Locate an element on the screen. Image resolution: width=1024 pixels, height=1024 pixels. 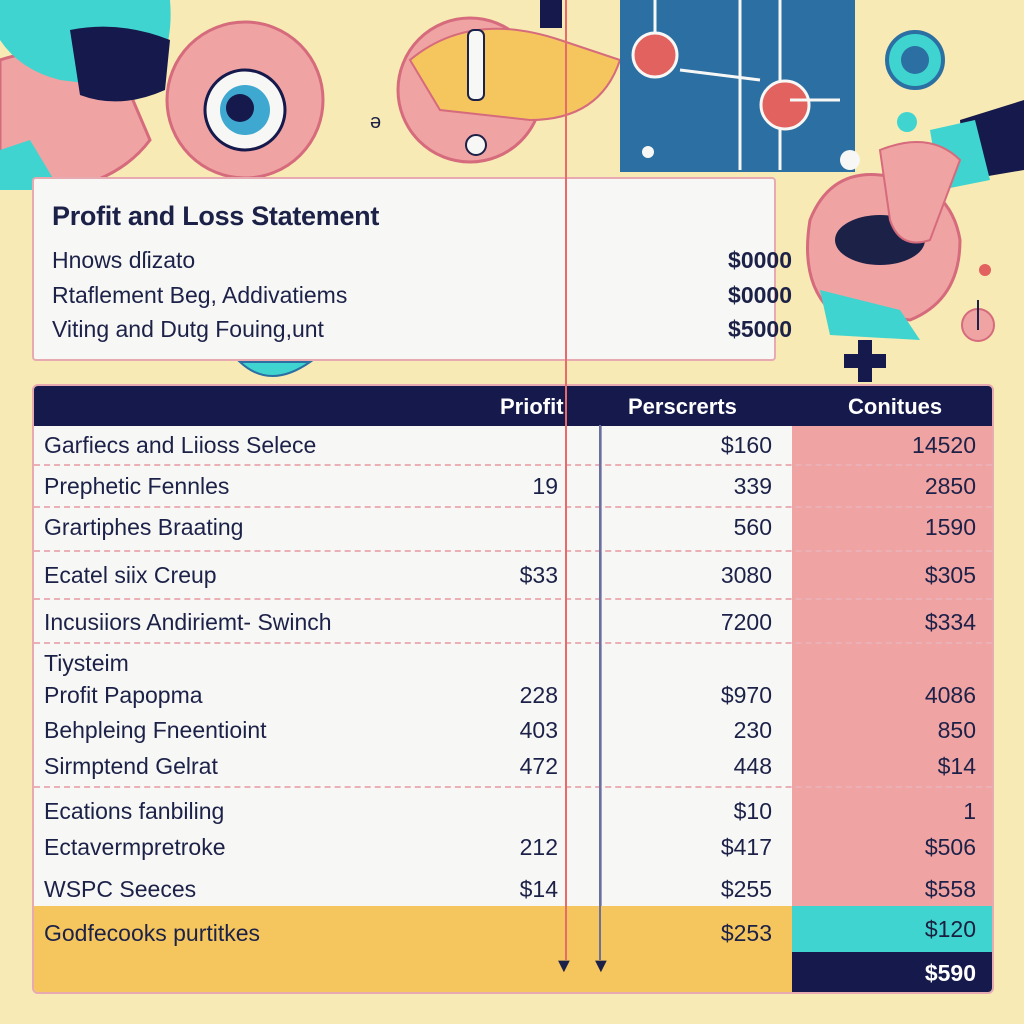
row-label: Incusiiors Andiriemt- Swinch is located at coordinates (188, 622).